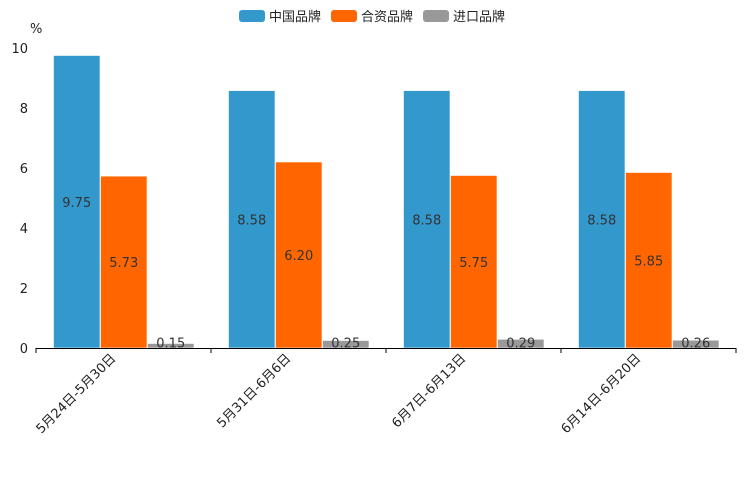  I want to click on data-label: 5.85, so click(648, 261).